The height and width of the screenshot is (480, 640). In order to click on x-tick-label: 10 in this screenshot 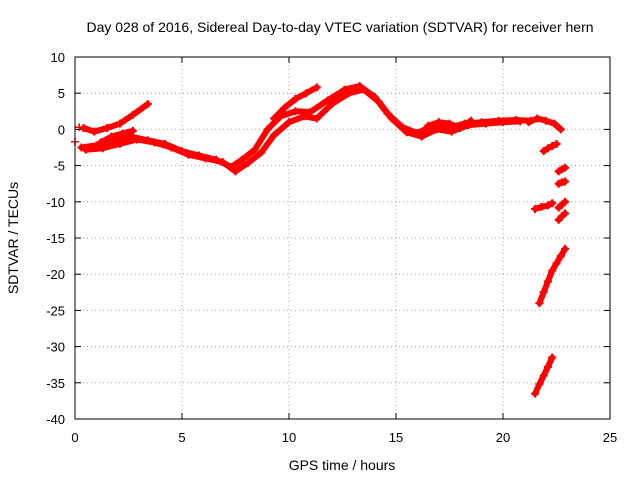, I will do `click(289, 437)`.